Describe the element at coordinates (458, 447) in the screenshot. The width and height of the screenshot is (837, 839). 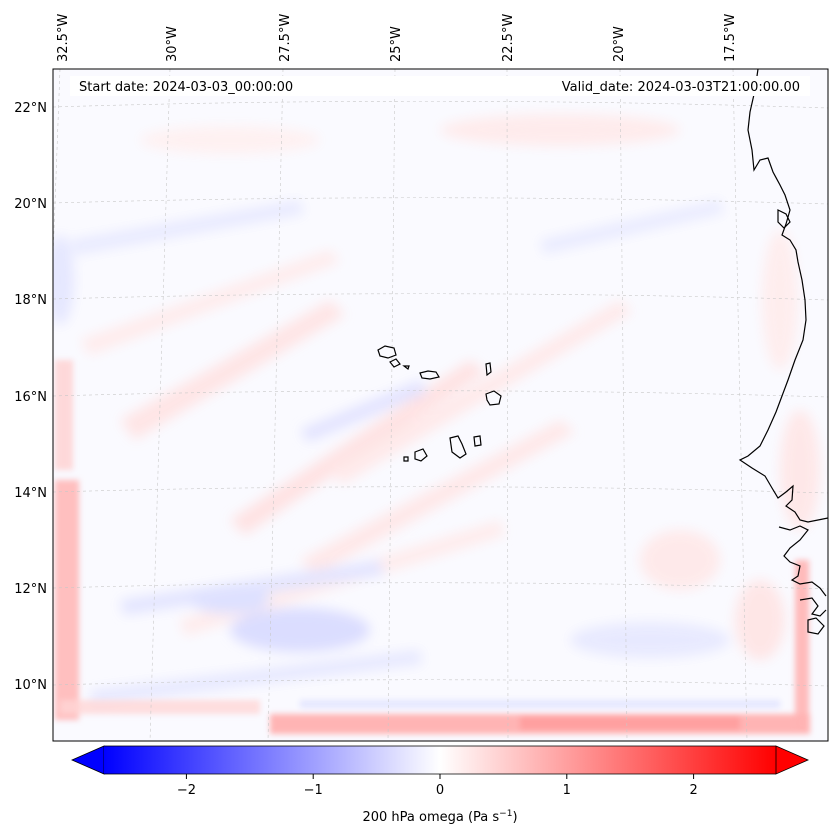
I see `island-santiago` at that location.